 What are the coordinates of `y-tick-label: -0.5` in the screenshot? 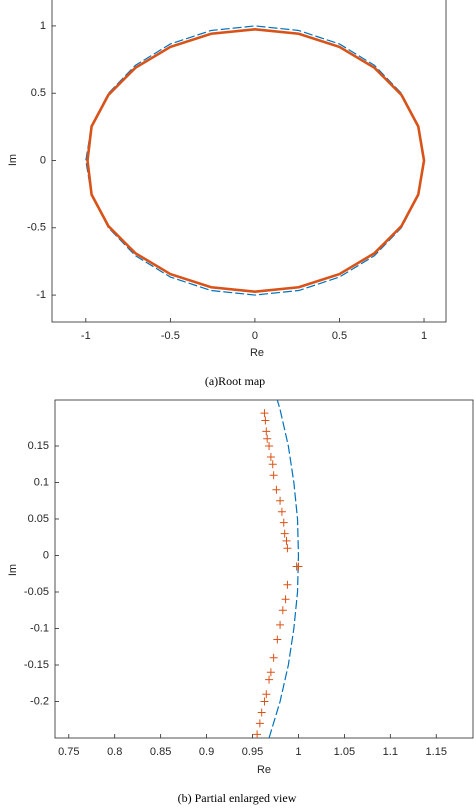 It's located at (36, 228).